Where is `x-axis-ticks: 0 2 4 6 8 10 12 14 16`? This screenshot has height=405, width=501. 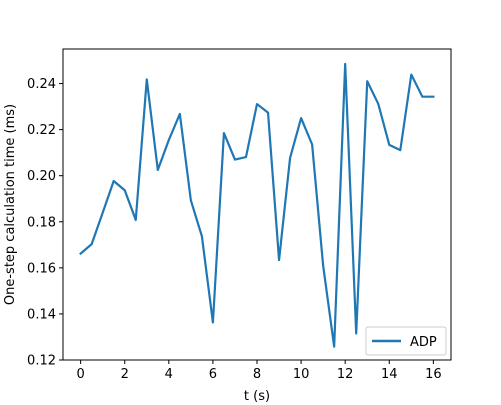
x-axis-ticks: 0 2 4 6 8 10 12 14 16 is located at coordinates (259, 371).